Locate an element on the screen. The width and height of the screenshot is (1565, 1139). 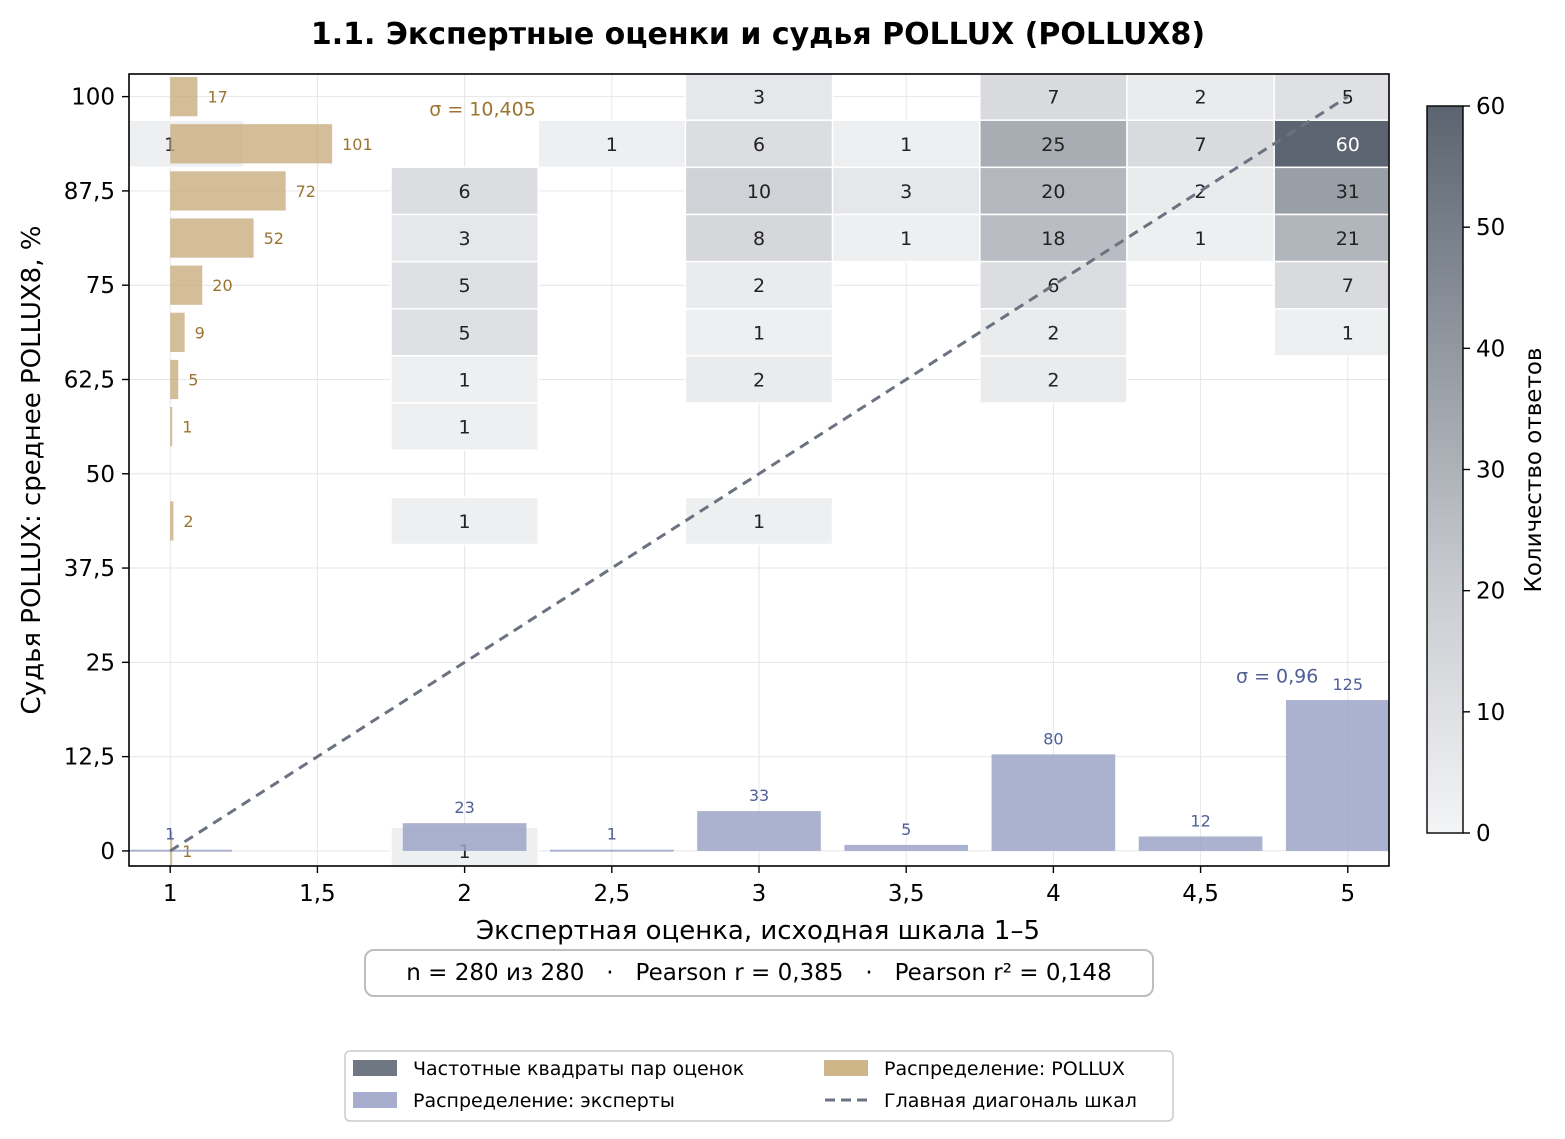
y-axis-label: Судья POLLUX: среднее POLLUX8, % is located at coordinates (32, 470).